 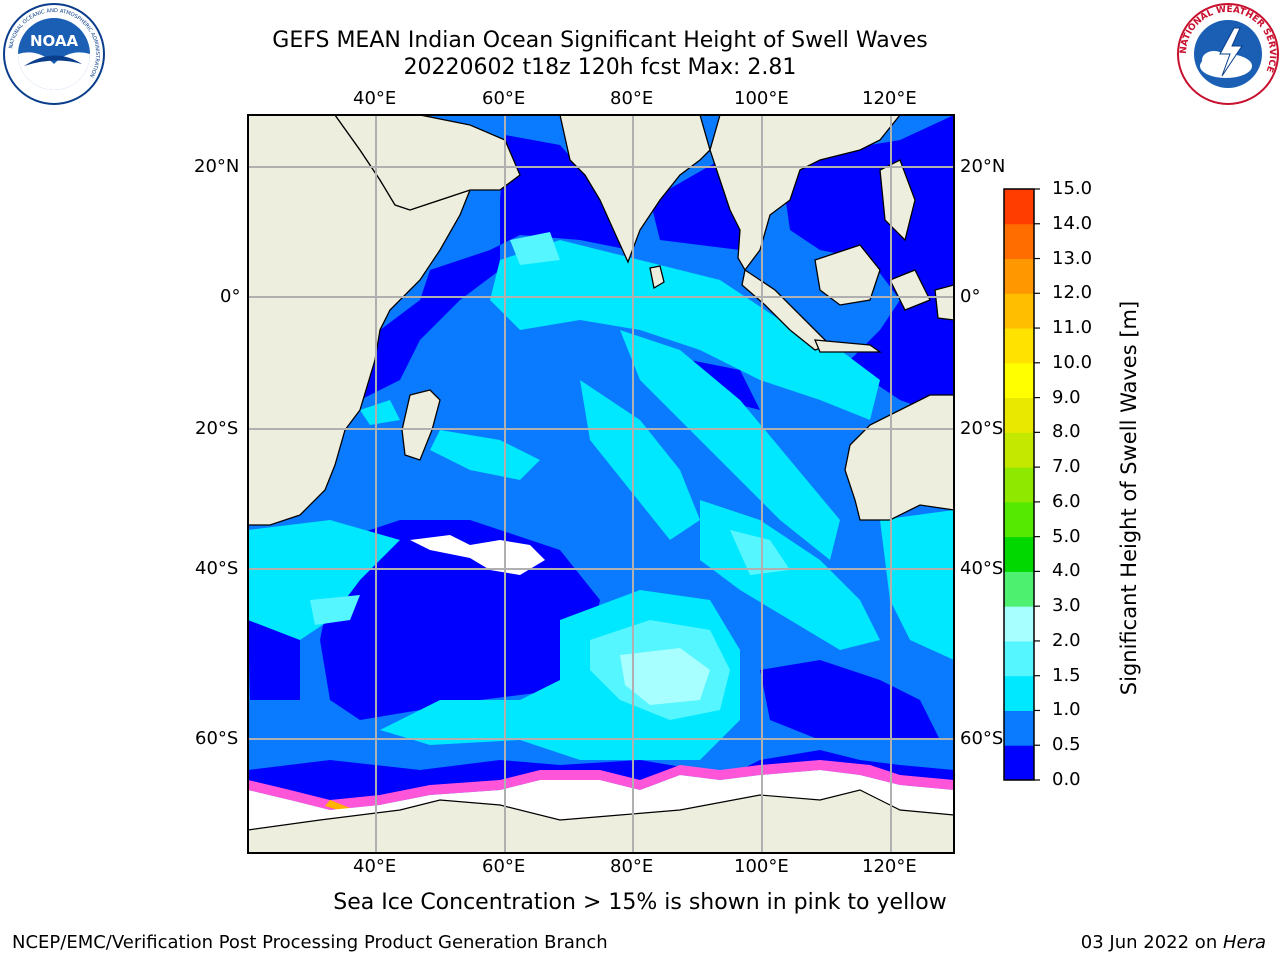 I want to click on missing-data-patch, so click(x=477, y=555).